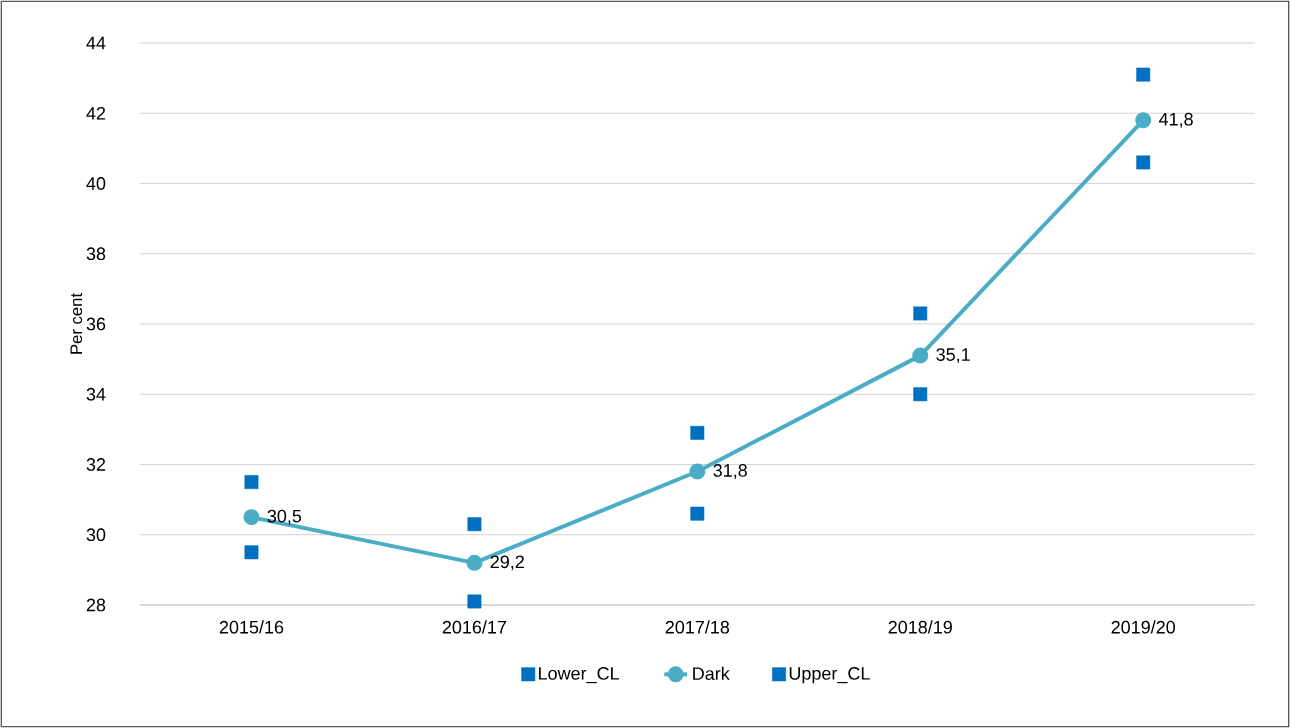 The height and width of the screenshot is (728, 1290). I want to click on y-axis-title: Per cent, so click(76, 323).